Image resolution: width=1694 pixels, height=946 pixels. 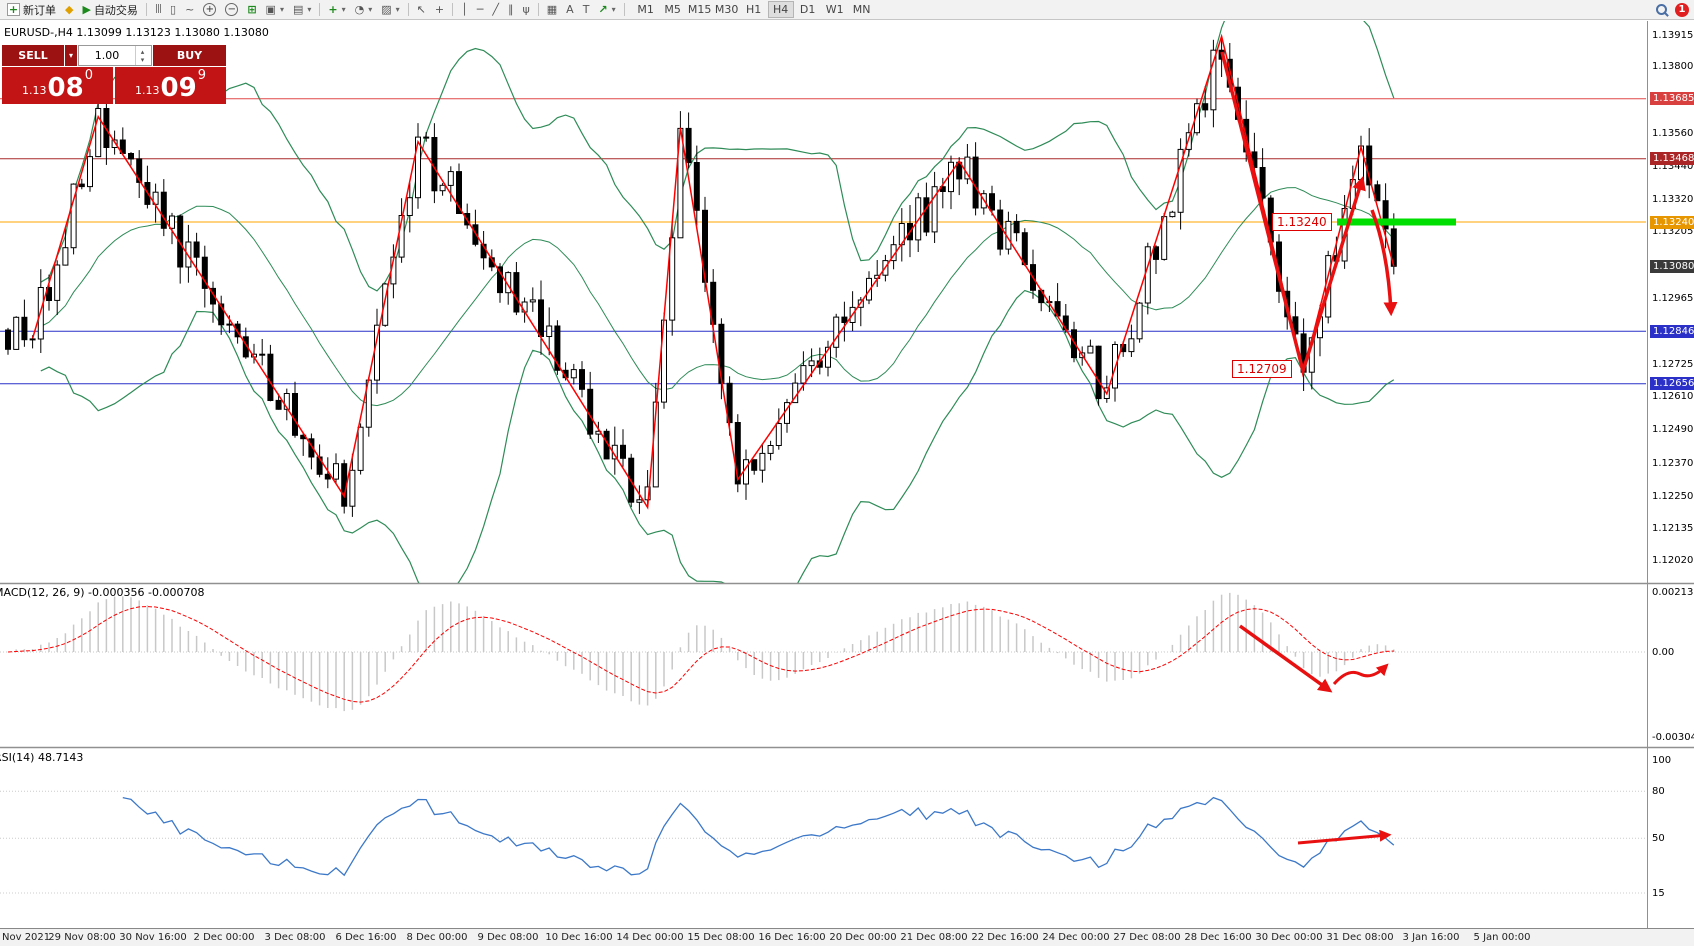 I want to click on cursor-button: ↖, so click(x=421, y=10).